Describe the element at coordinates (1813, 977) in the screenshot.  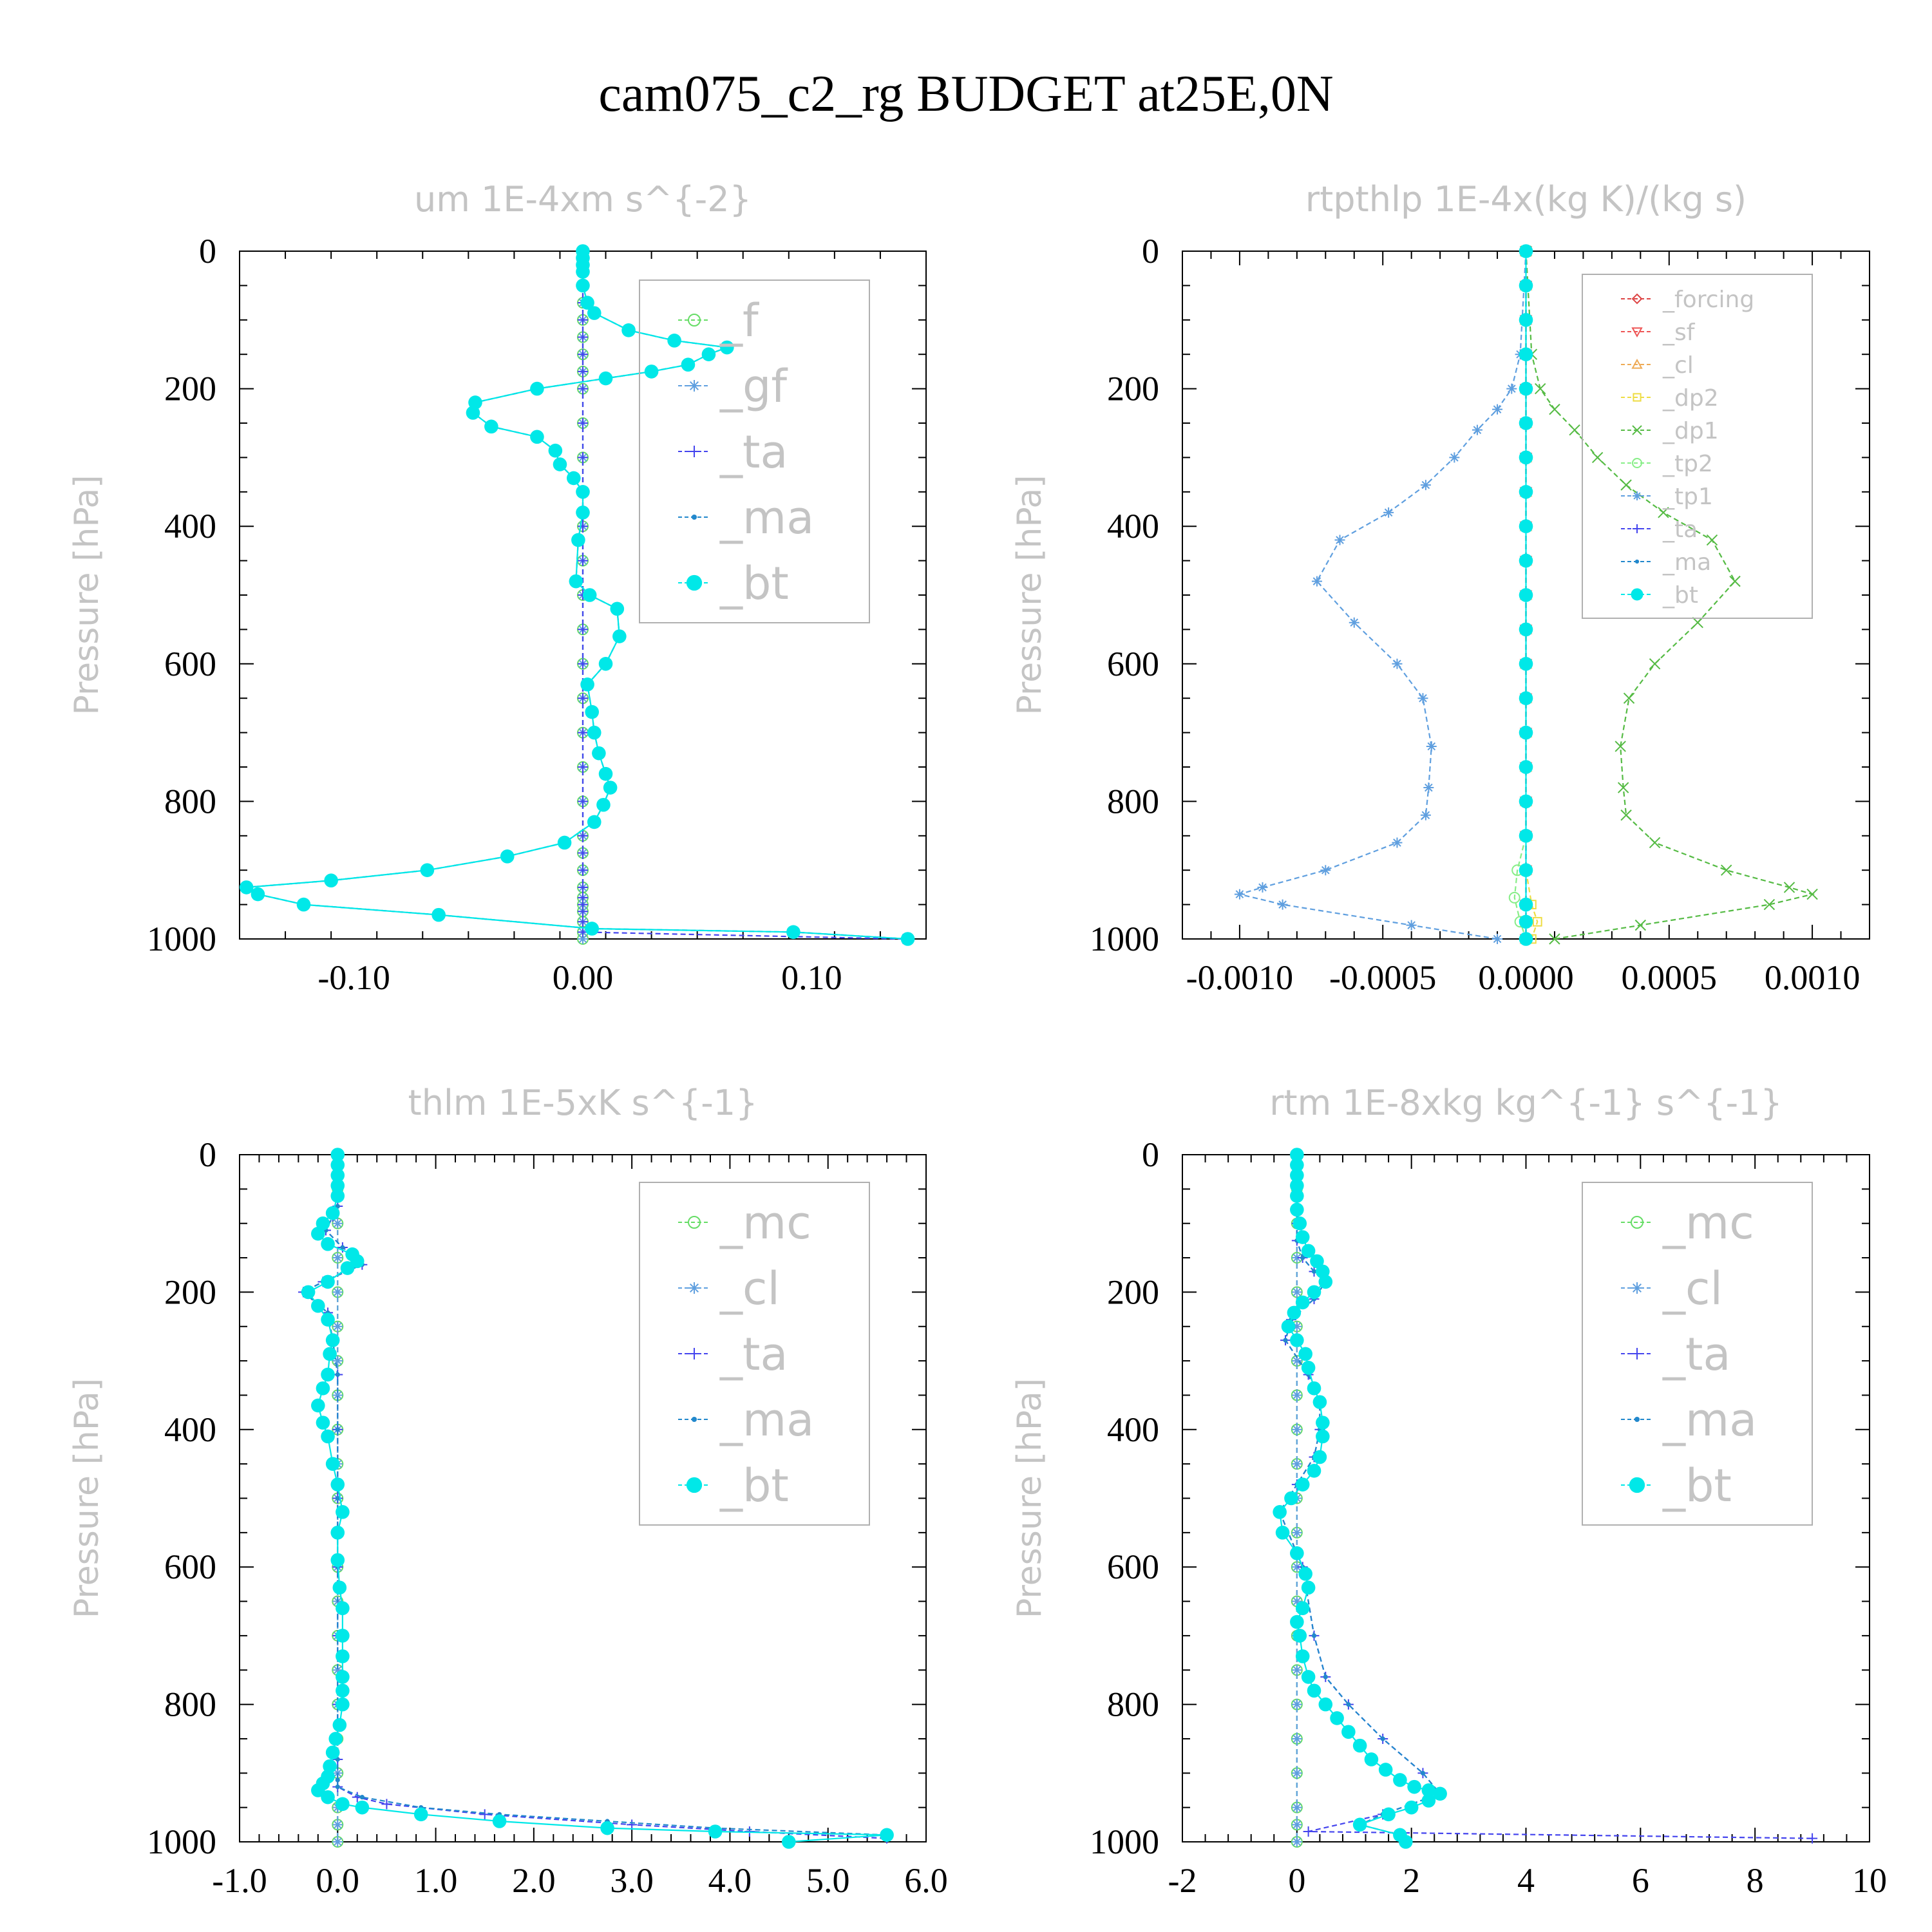
I see `x-tick-label: 0.0010` at that location.